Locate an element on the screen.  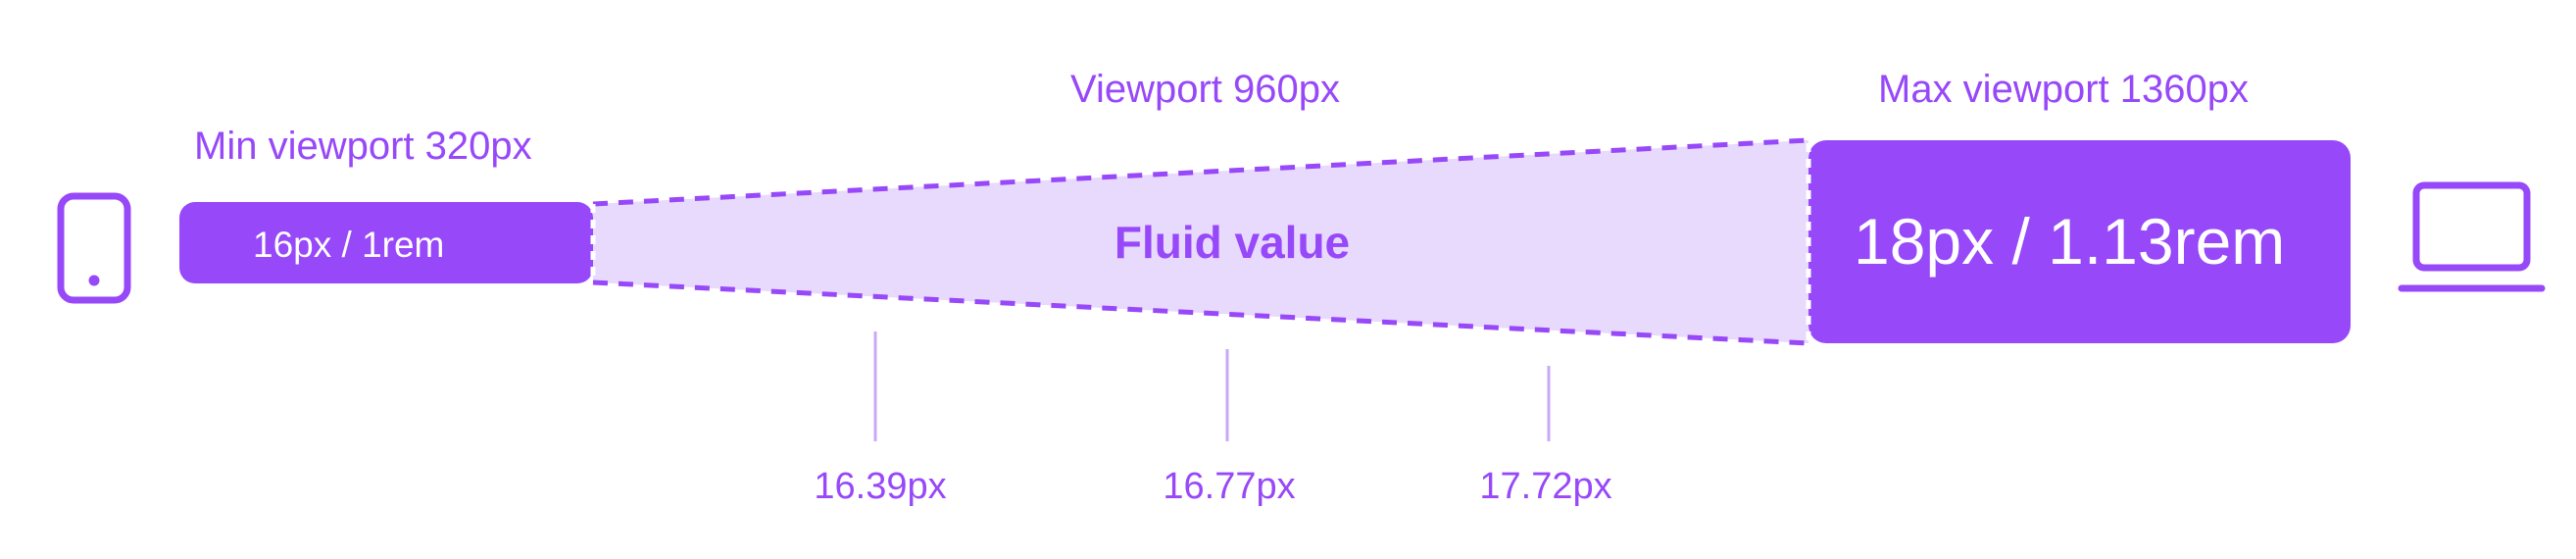
phone-icon is located at coordinates (94, 248).